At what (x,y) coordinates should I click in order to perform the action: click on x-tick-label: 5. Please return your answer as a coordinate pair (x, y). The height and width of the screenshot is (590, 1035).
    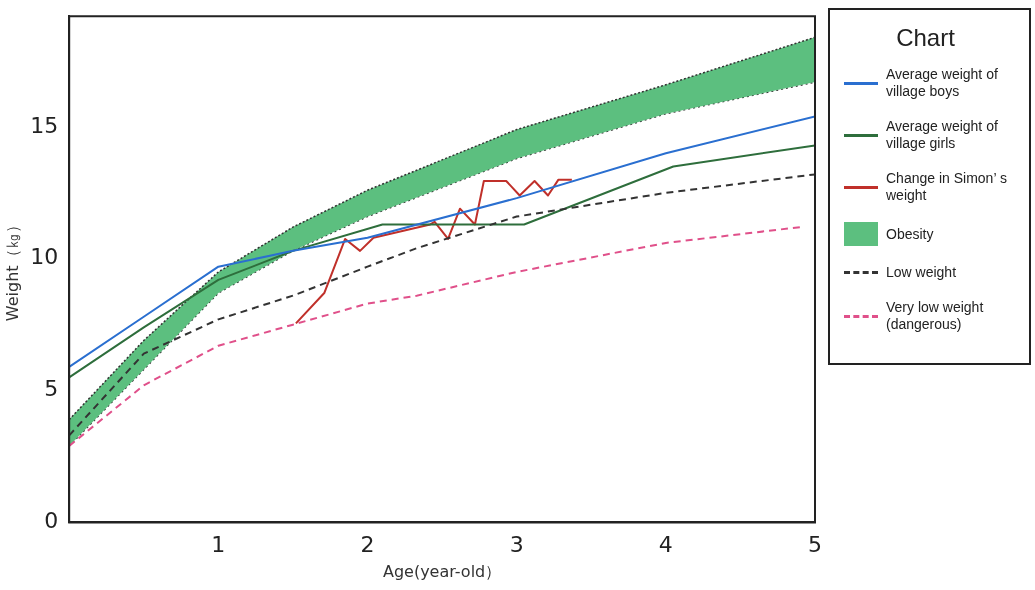
    Looking at the image, I should click on (815, 545).